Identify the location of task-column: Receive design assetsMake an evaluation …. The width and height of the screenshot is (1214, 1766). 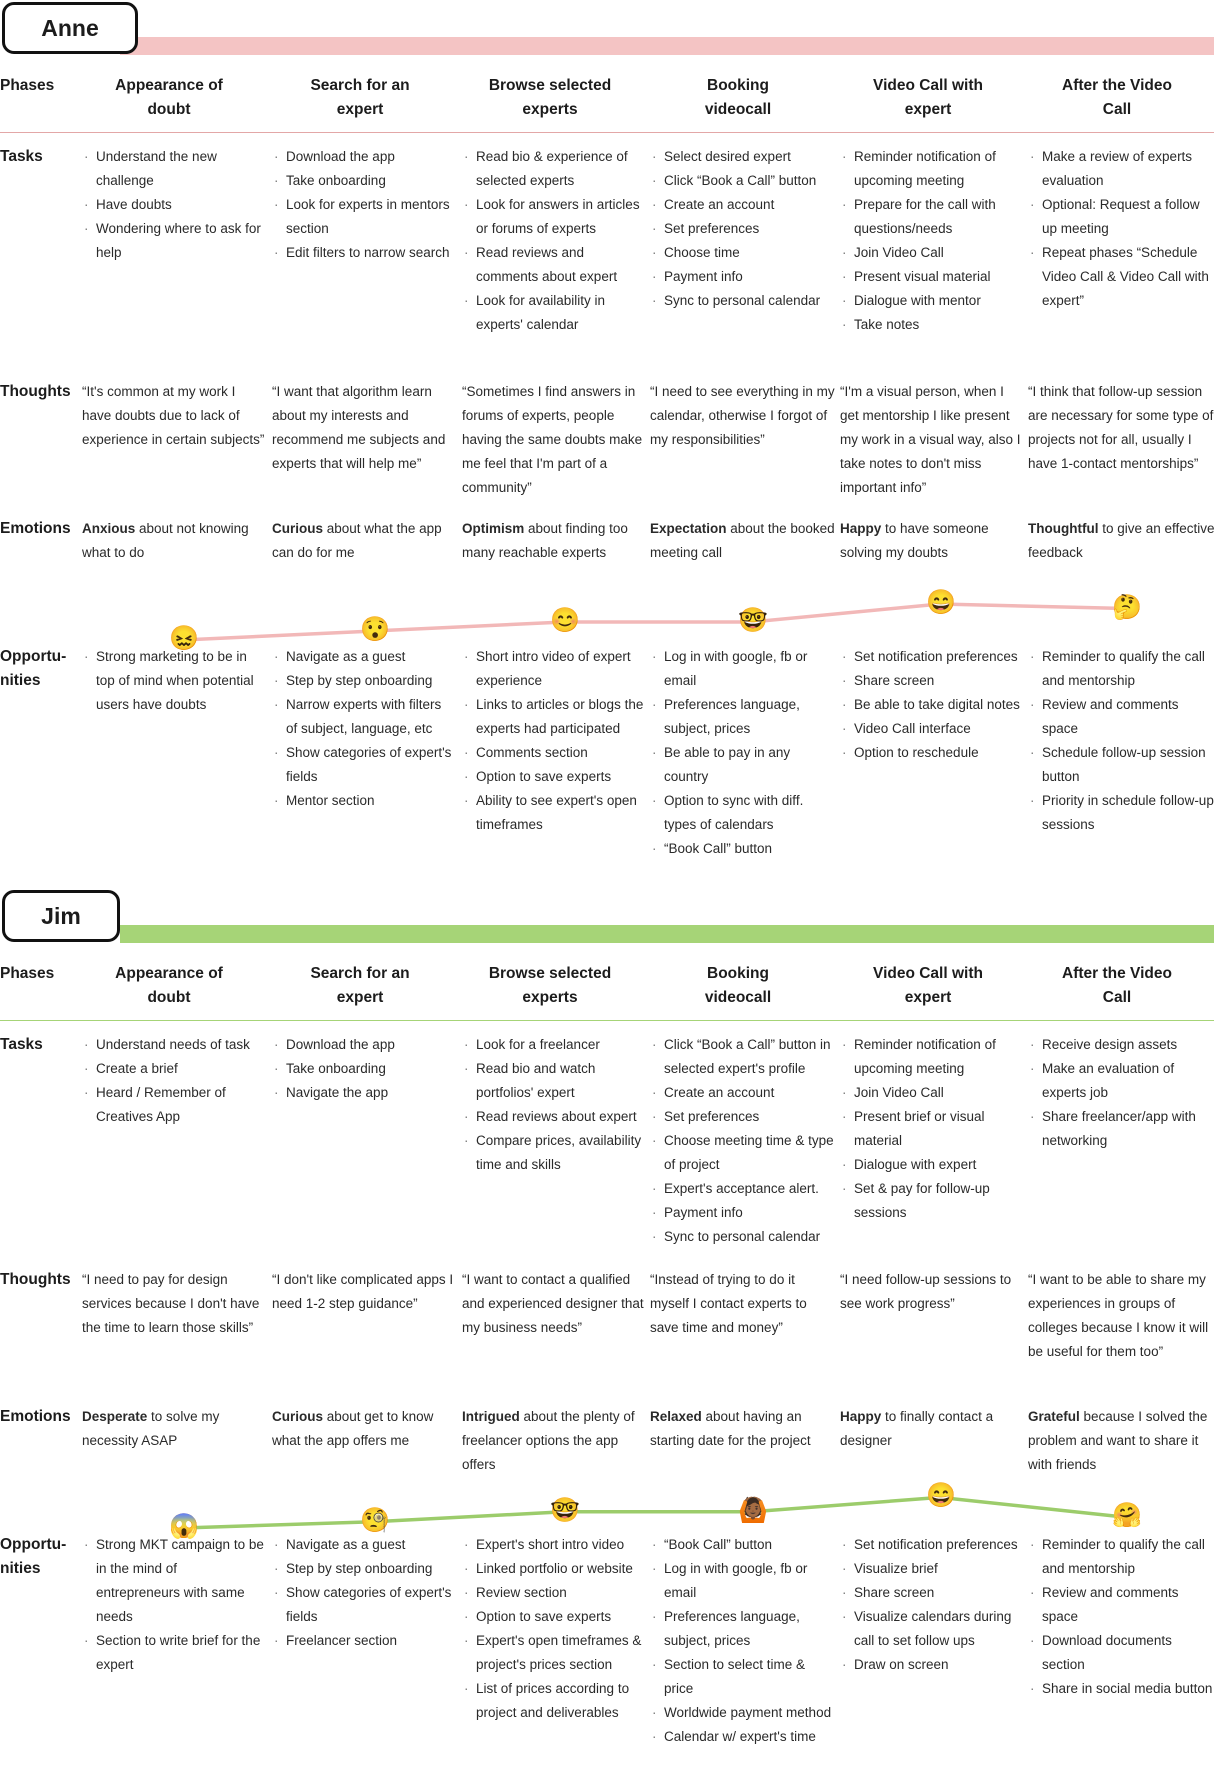
(1122, 1093).